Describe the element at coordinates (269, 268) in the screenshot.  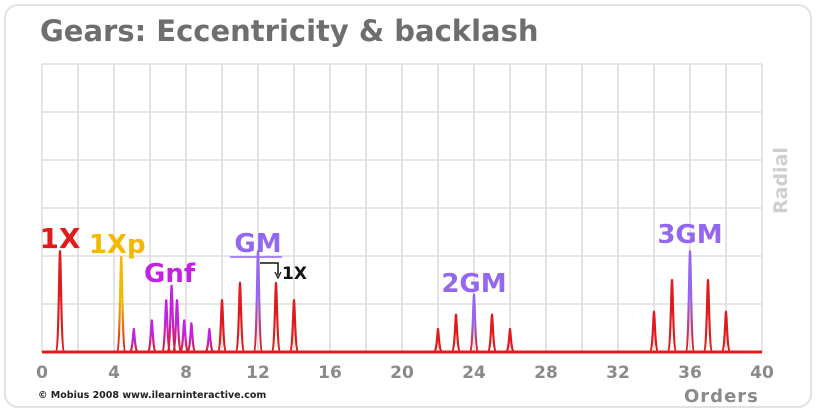
I see `gm-1x-bracket` at that location.